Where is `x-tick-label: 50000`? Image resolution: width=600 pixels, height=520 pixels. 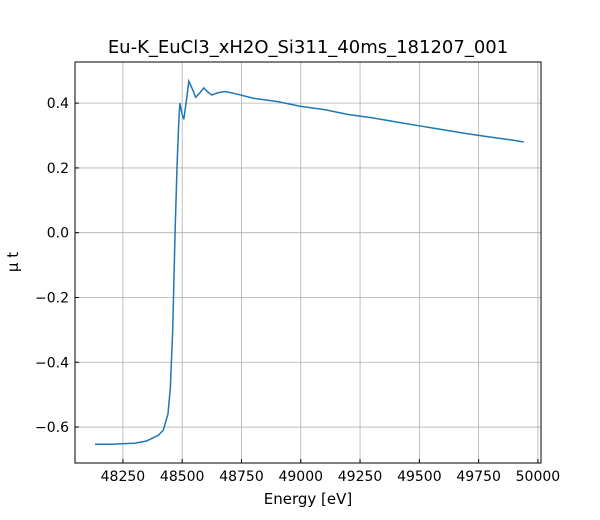
x-tick-label: 50000 is located at coordinates (538, 477).